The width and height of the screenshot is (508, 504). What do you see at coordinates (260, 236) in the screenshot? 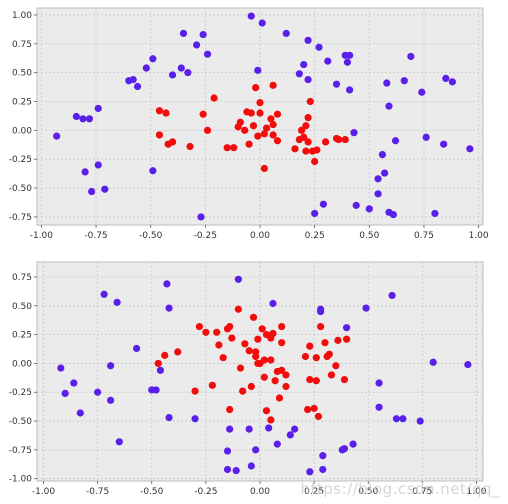
I see `x-tick-label: 0.00` at bounding box center [260, 236].